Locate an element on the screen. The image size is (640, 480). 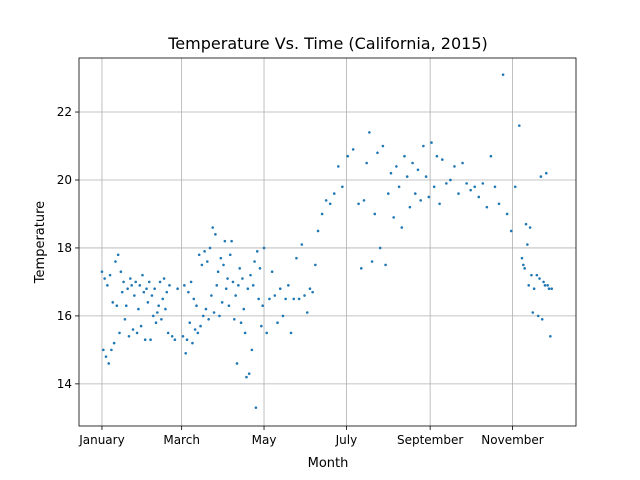
y-tick-label: 20 is located at coordinates (64, 180).